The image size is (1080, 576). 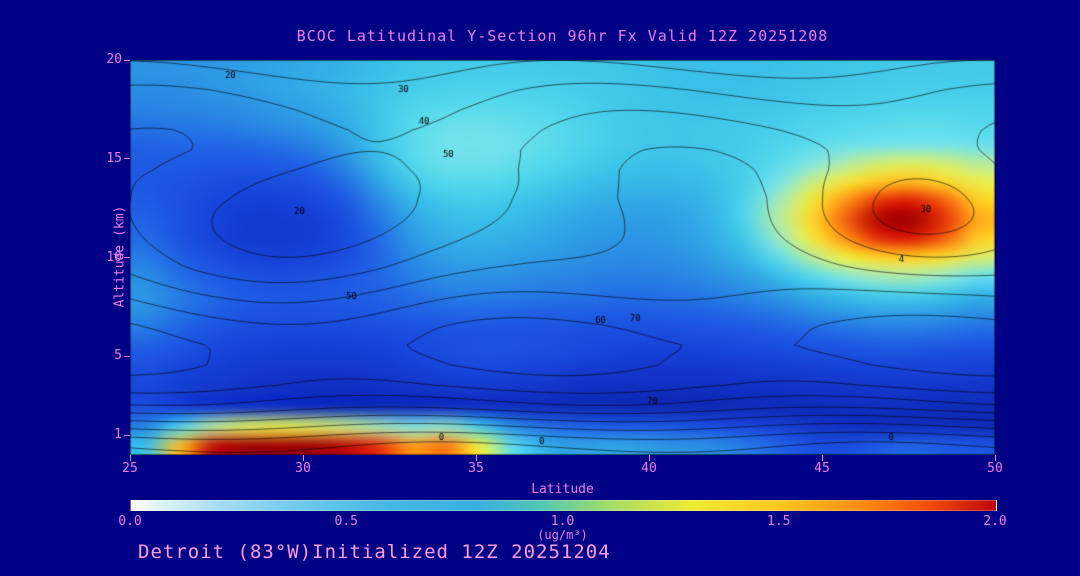 I want to click on colorbar-tick-label: 1.0, so click(x=562, y=521).